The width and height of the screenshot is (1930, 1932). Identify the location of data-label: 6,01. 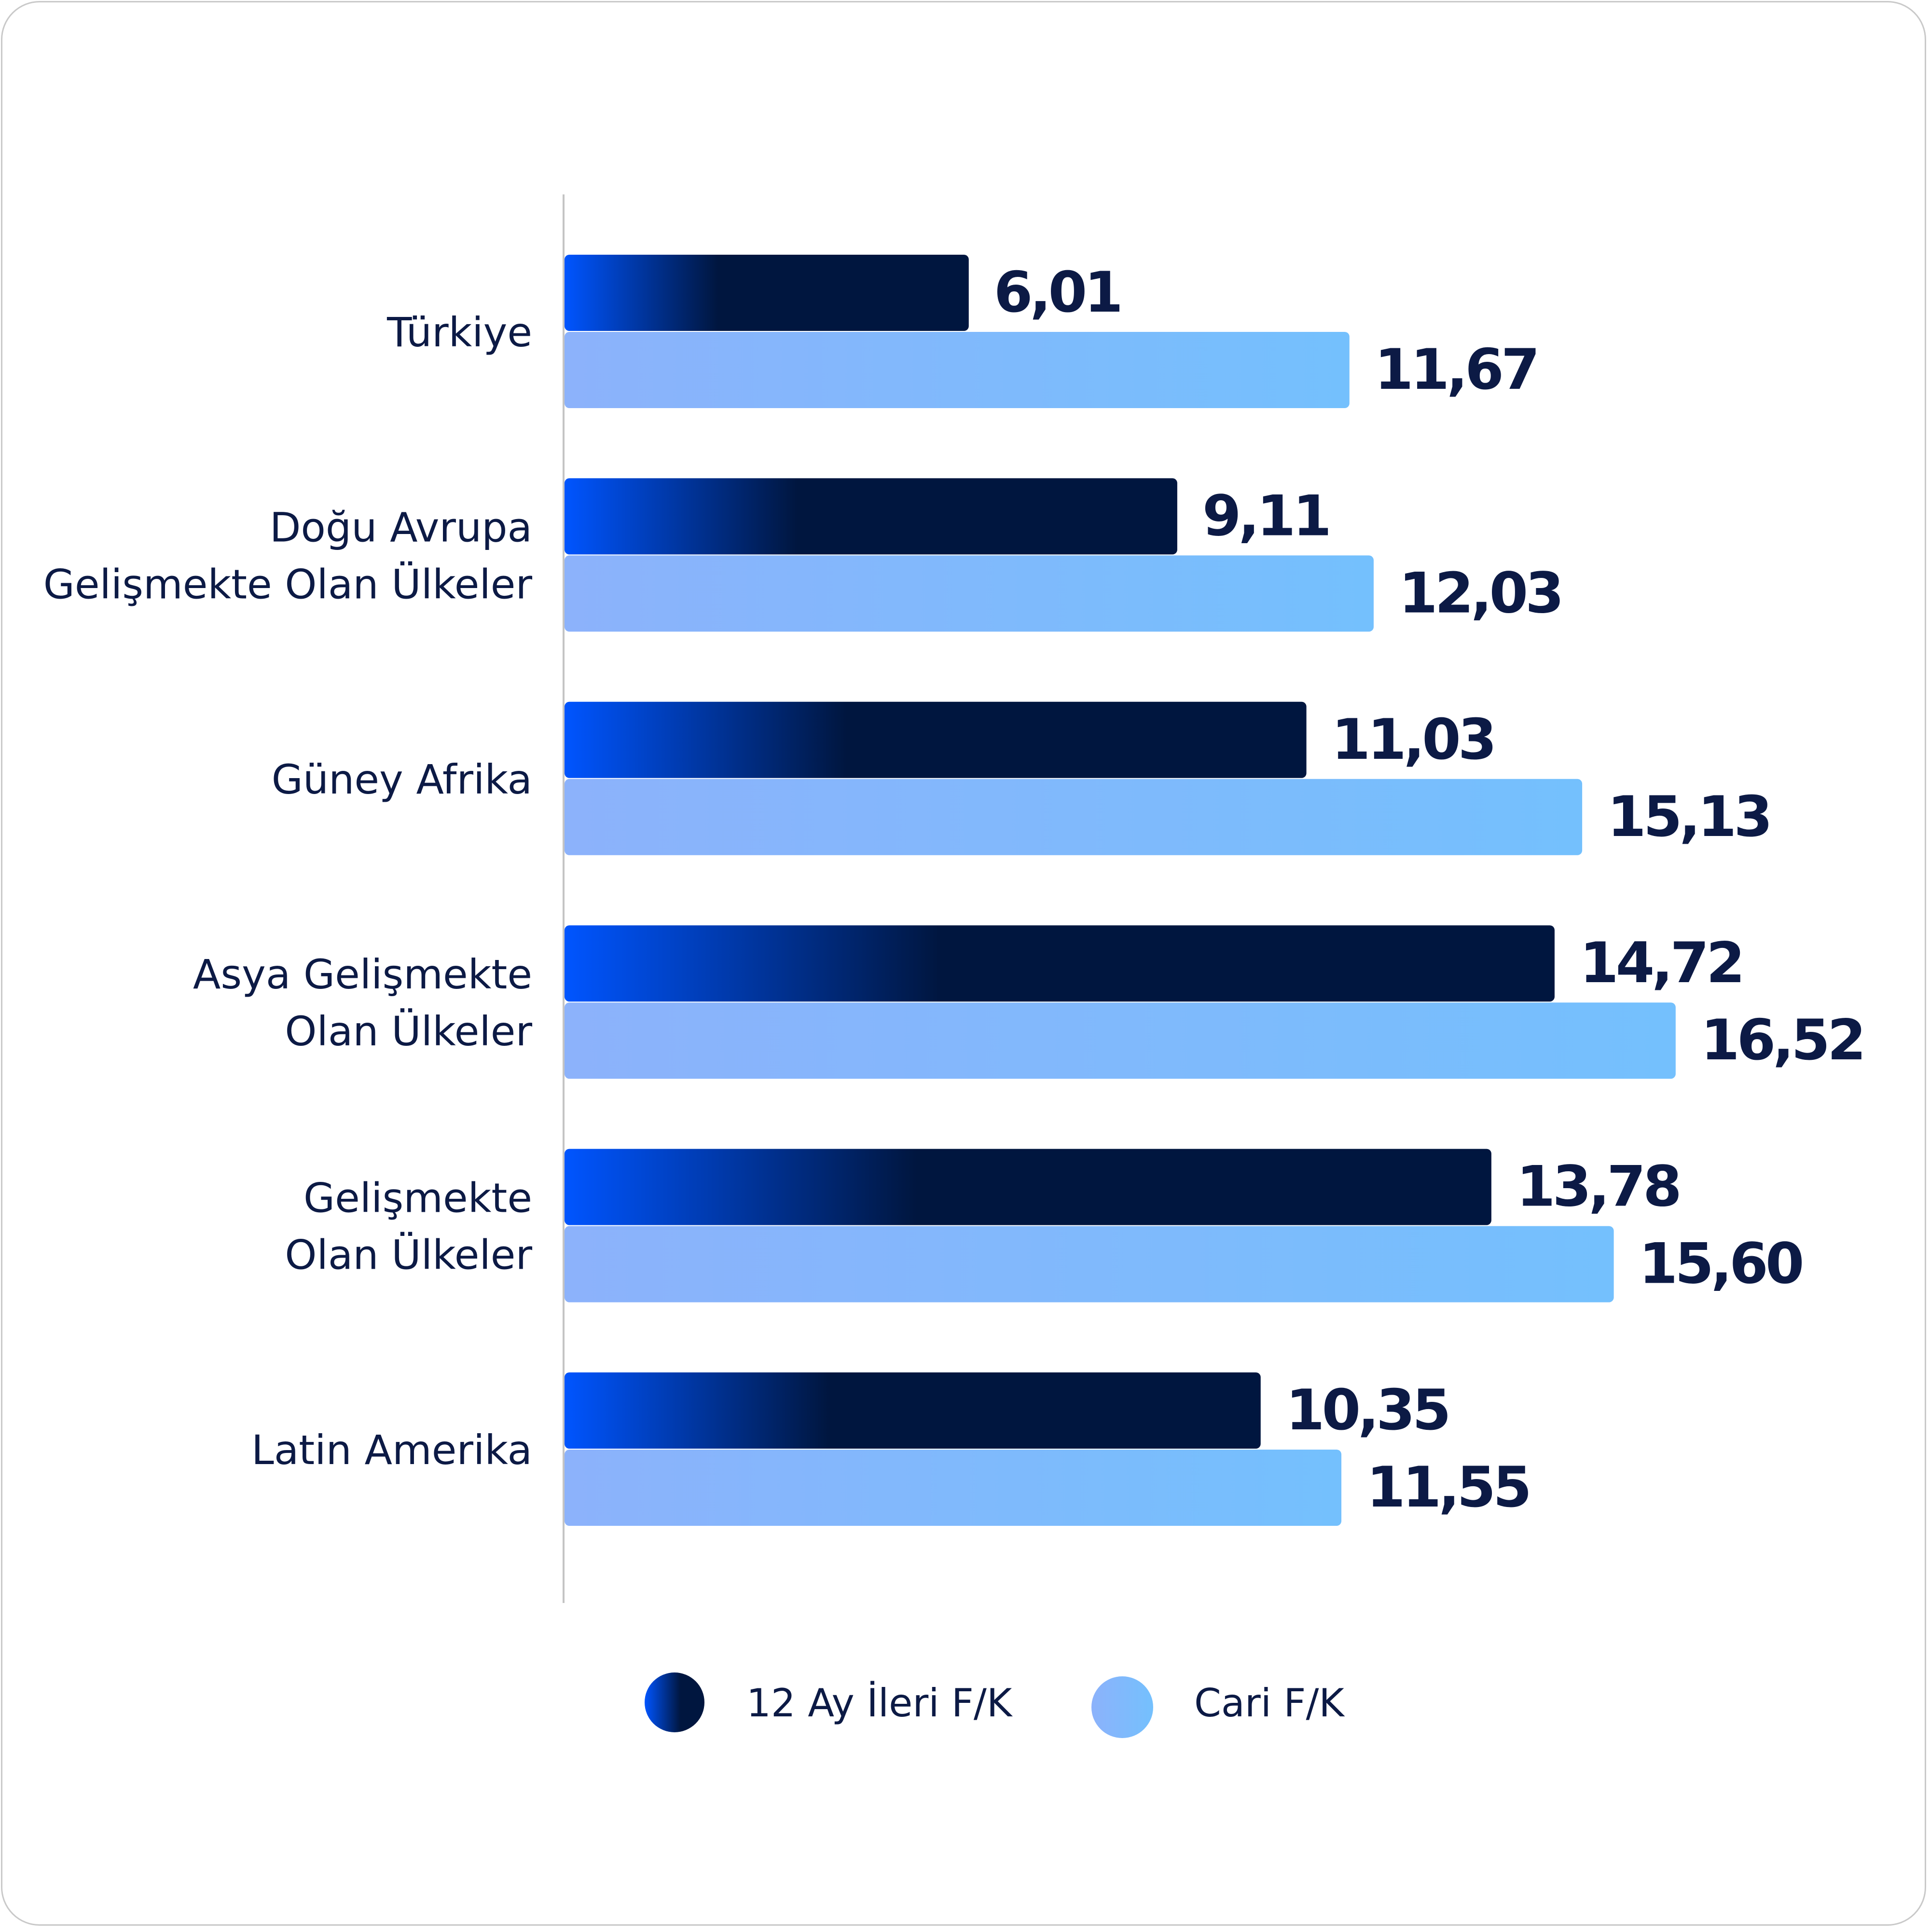
(1057, 293).